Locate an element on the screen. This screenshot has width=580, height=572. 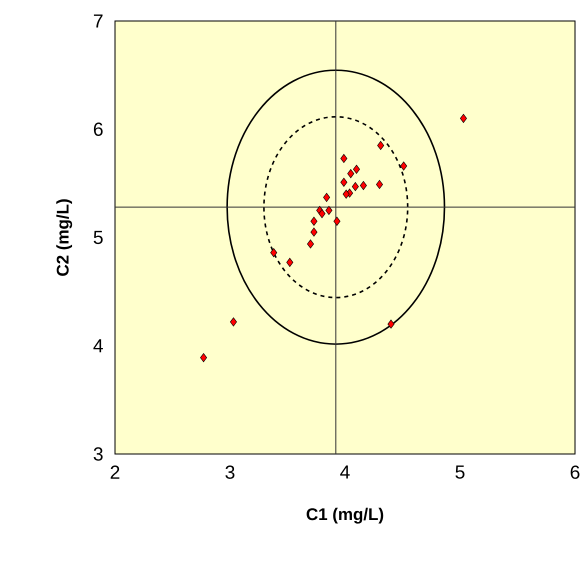
y-tick-label: 3 is located at coordinates (98, 454).